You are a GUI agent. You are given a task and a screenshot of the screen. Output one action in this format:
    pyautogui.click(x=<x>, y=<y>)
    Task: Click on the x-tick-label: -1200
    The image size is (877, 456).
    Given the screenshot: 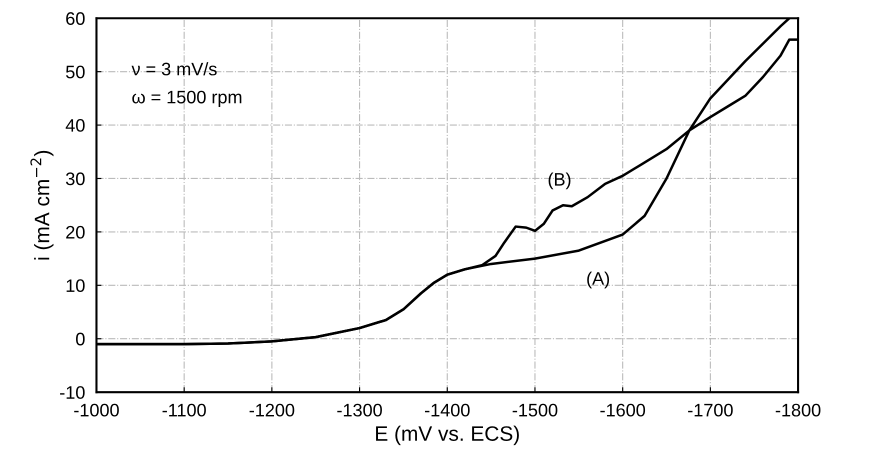 What is the action you would take?
    pyautogui.click(x=272, y=410)
    